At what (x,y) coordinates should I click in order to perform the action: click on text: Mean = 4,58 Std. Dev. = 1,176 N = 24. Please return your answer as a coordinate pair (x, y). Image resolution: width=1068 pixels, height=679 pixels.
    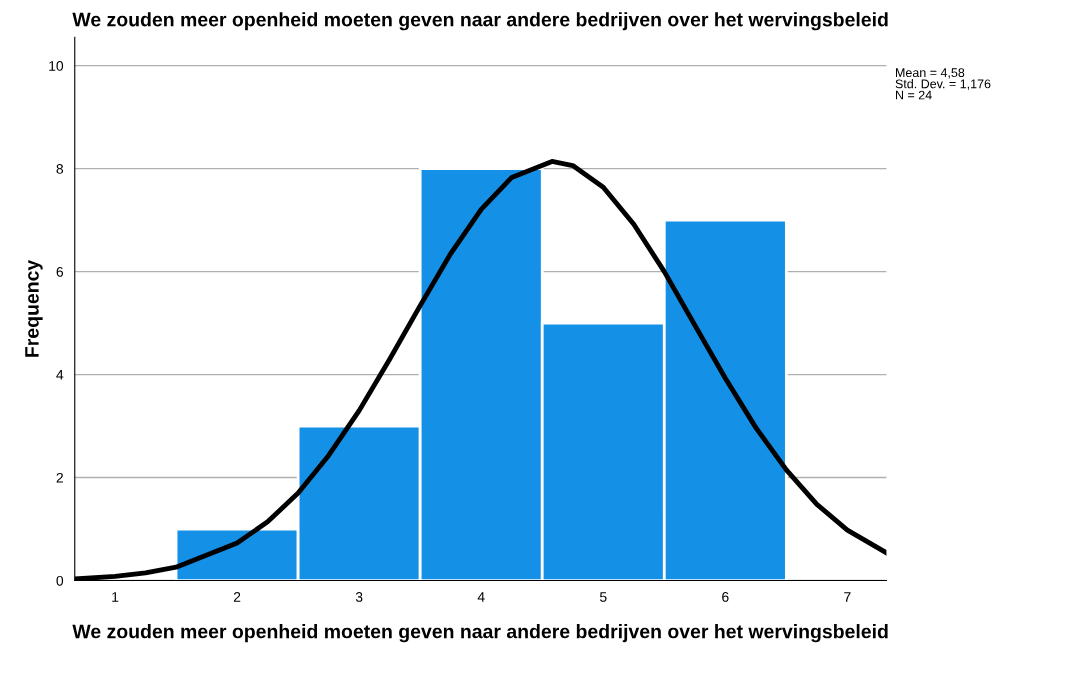
    Looking at the image, I should click on (943, 84).